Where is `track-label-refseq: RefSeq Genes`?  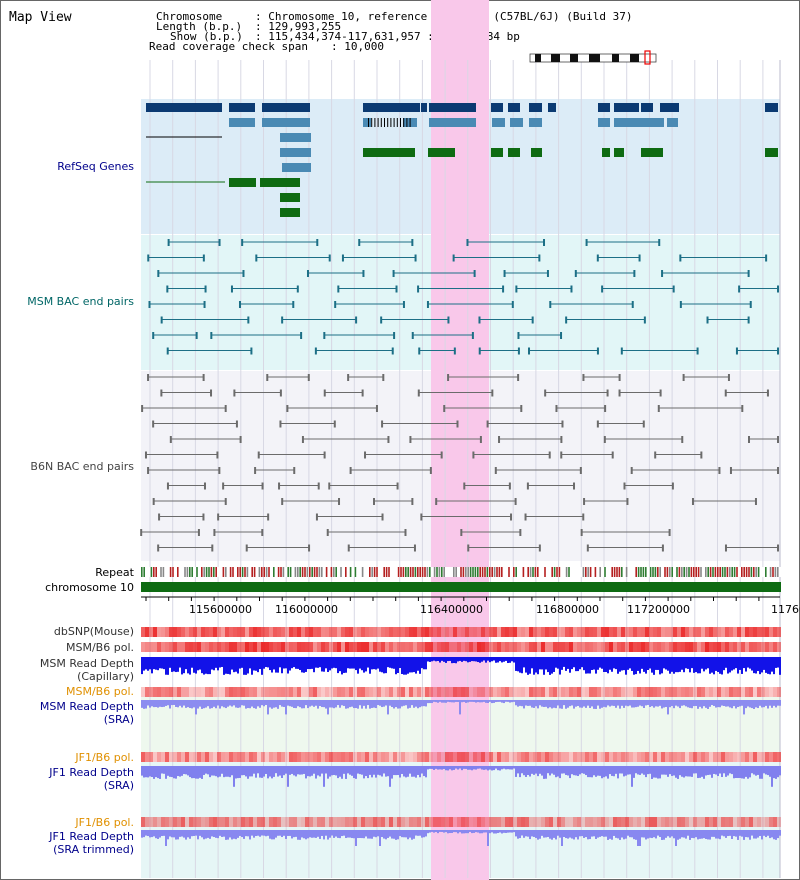
track-label-refseq: RefSeq Genes is located at coordinates (95, 166).